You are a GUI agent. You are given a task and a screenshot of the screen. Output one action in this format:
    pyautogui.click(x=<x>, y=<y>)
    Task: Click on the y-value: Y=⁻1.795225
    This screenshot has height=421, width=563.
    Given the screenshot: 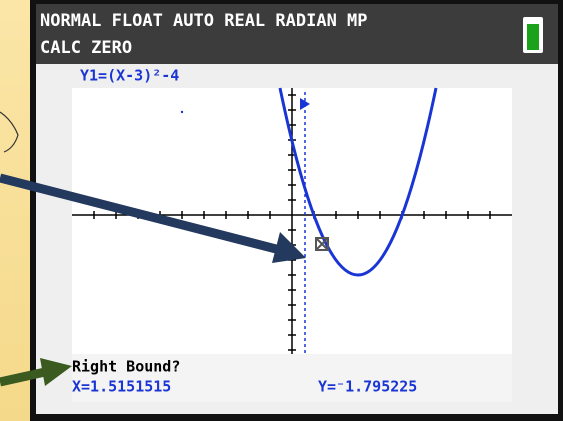 What is the action you would take?
    pyautogui.click(x=367, y=387)
    